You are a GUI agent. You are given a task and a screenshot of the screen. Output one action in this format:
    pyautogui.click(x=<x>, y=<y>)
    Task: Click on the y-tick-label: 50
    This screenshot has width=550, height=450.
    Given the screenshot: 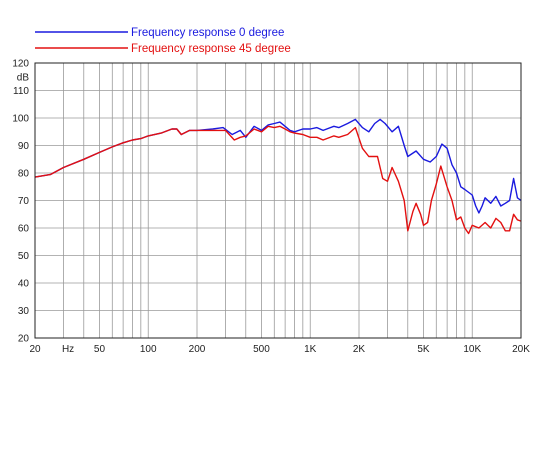 What is the action you would take?
    pyautogui.click(x=24, y=256)
    